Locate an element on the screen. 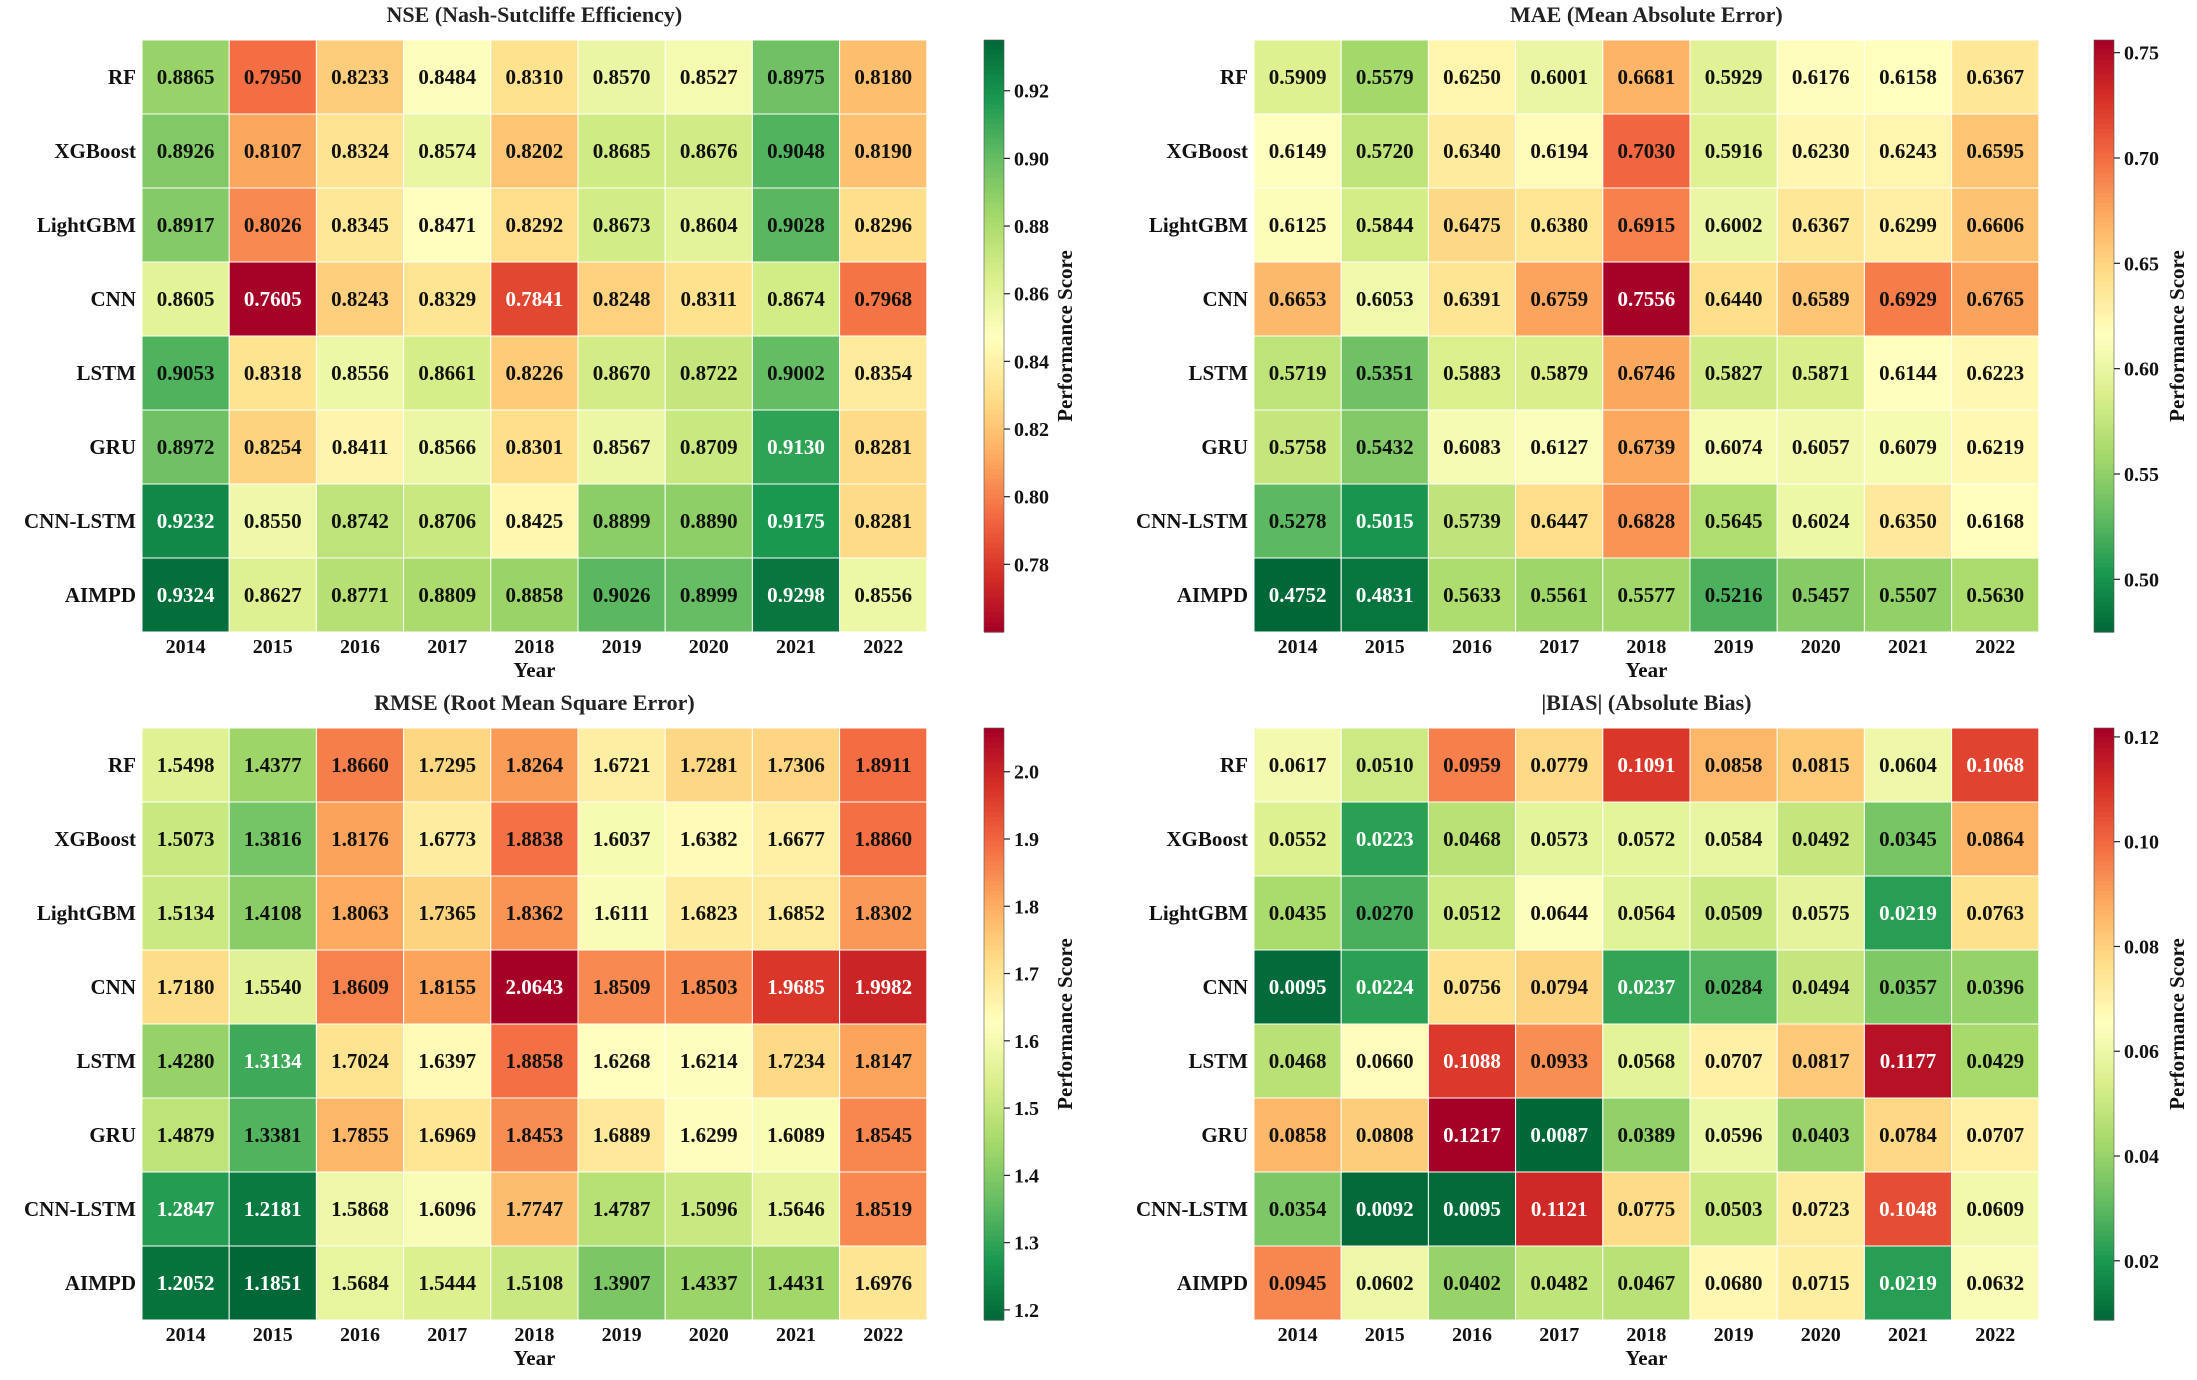  cell-value-label: 0.8706 is located at coordinates (447, 521).